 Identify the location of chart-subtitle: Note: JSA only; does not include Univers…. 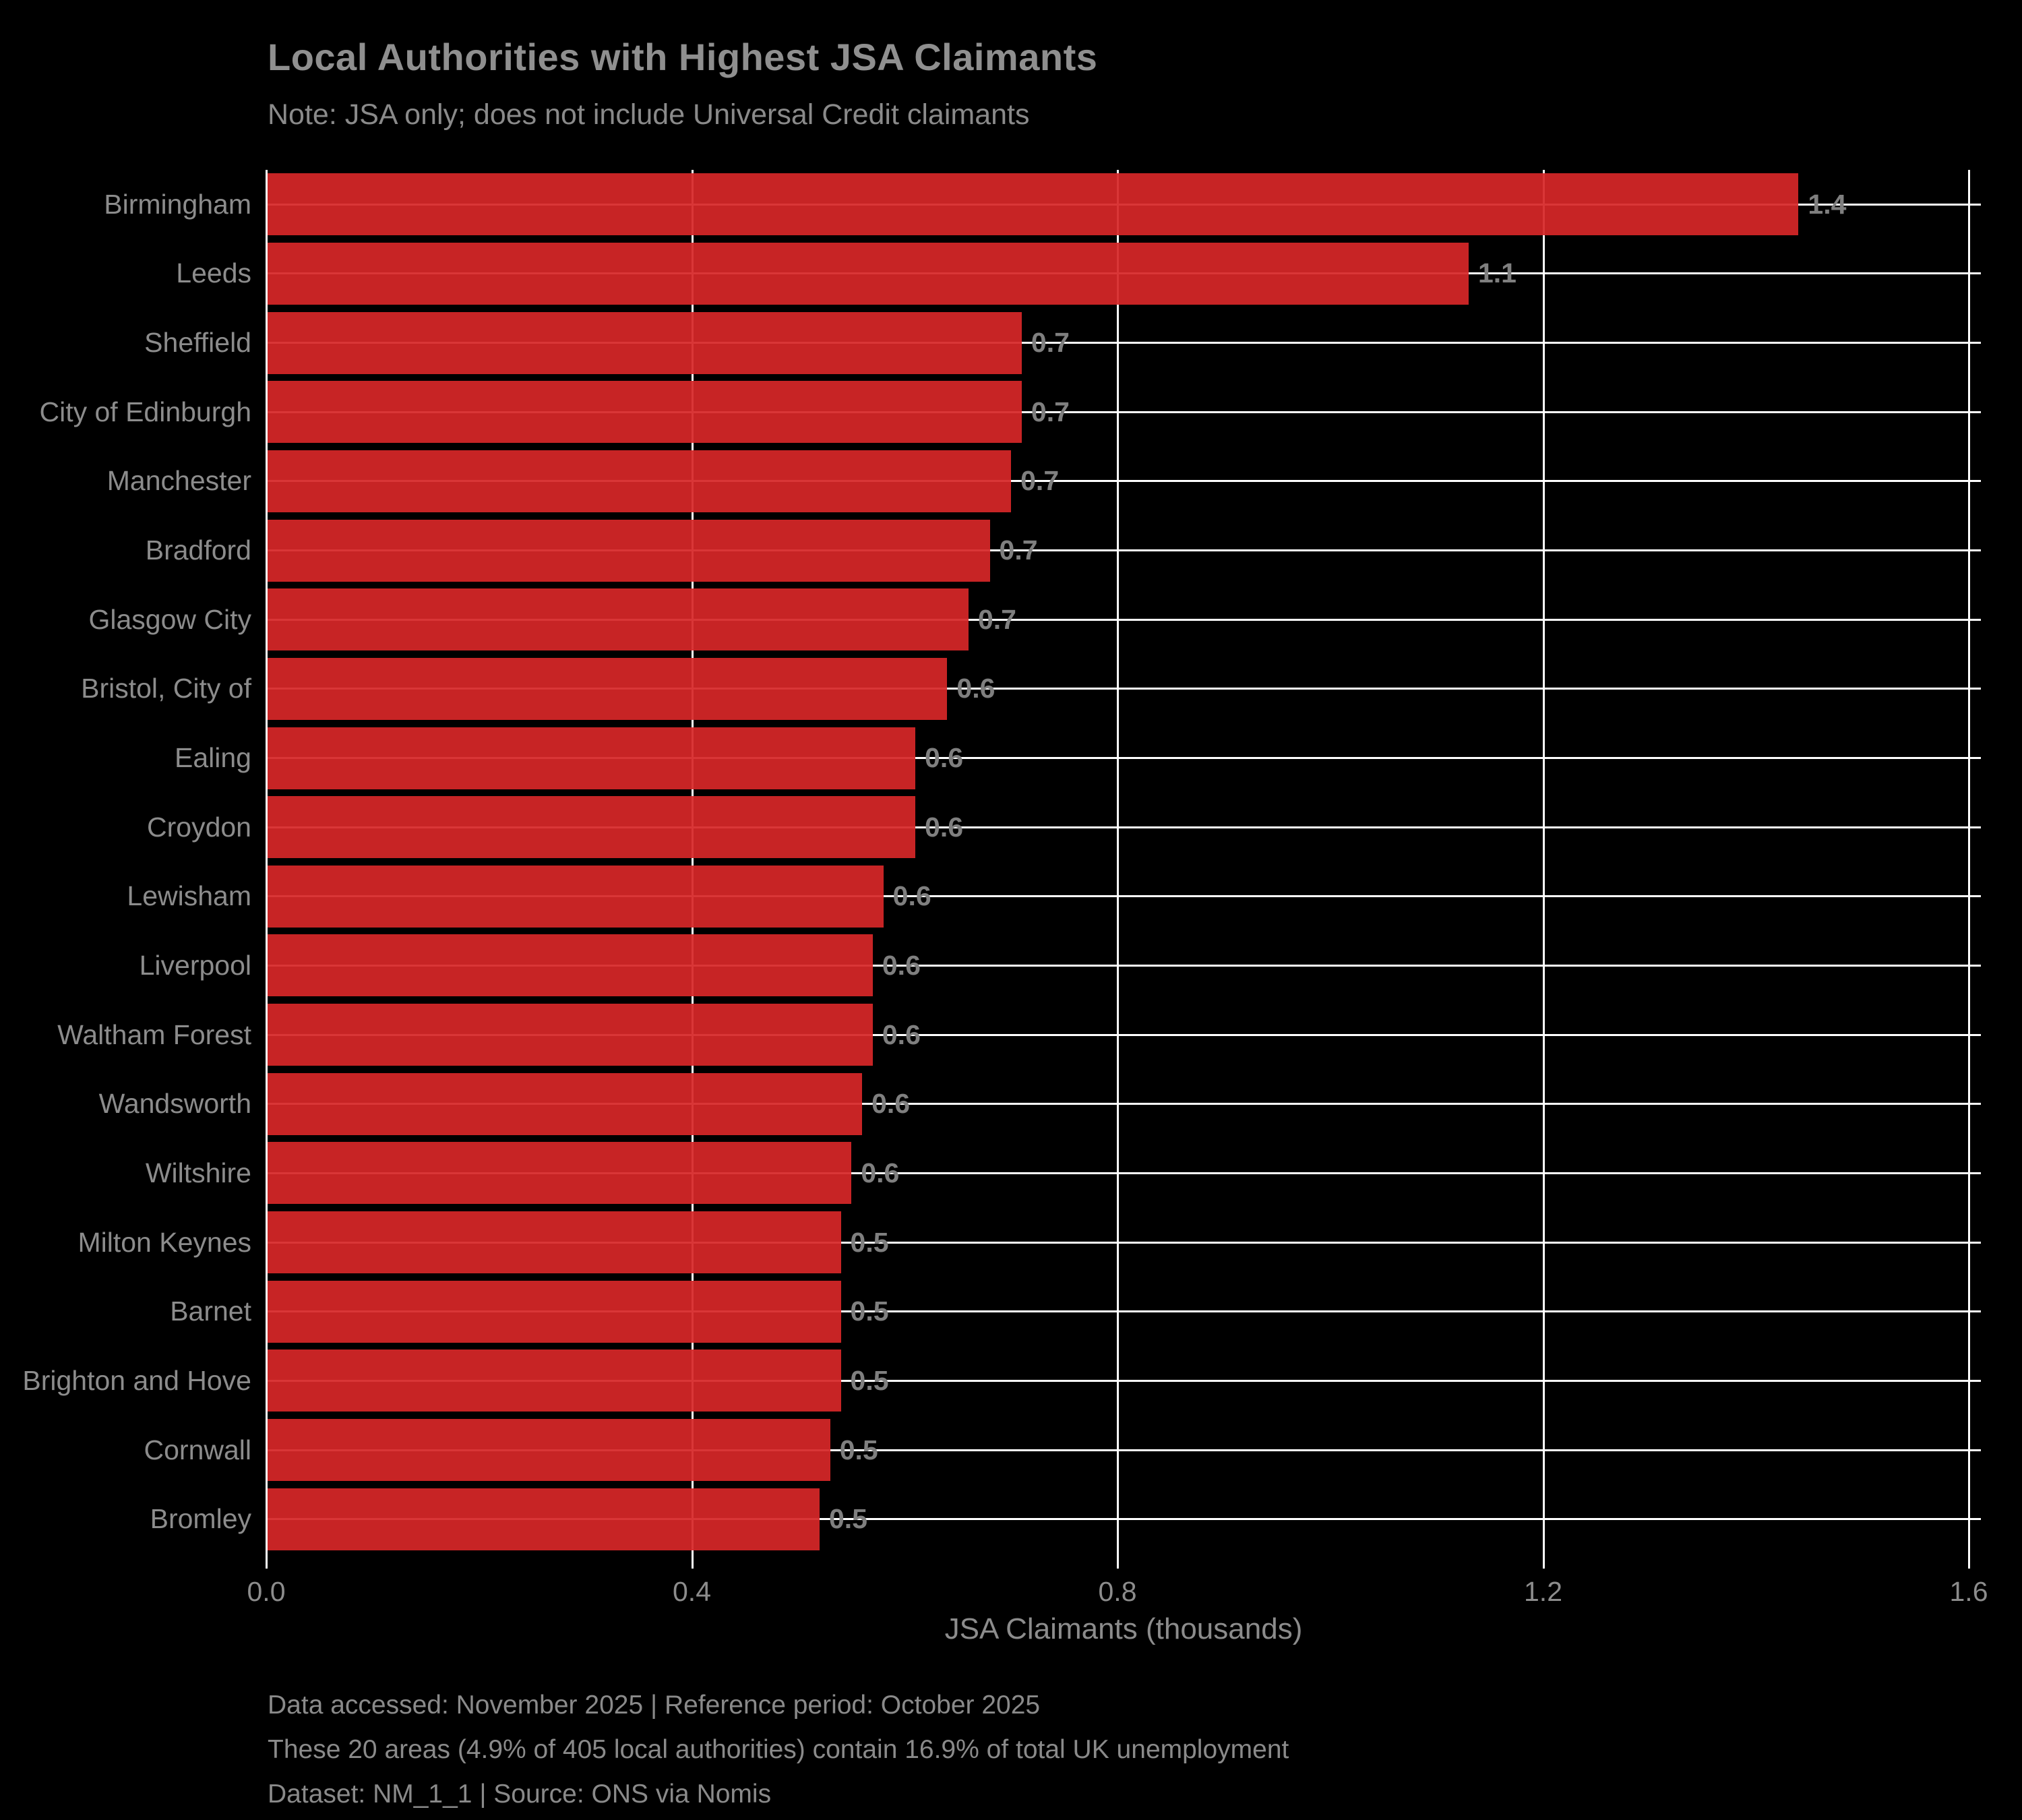
(649, 114).